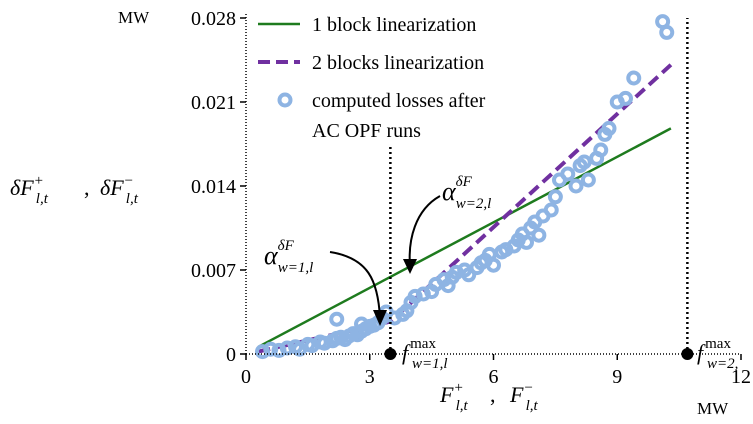 The image size is (753, 424). What do you see at coordinates (617, 377) in the screenshot?
I see `x-tick-label: 9` at bounding box center [617, 377].